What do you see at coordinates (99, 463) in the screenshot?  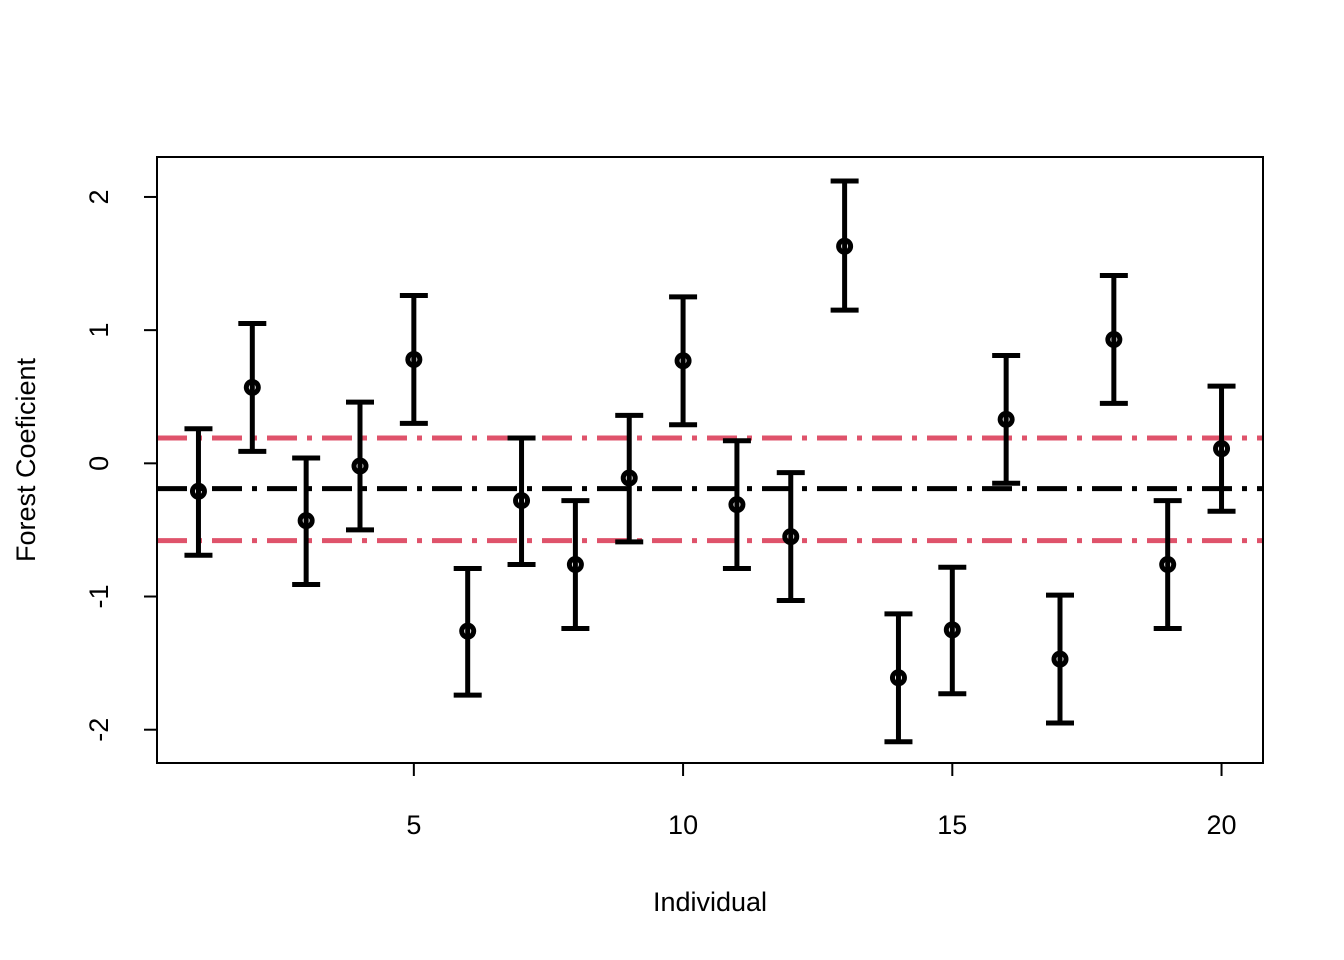 I see `y-tick-label-0: 0` at bounding box center [99, 463].